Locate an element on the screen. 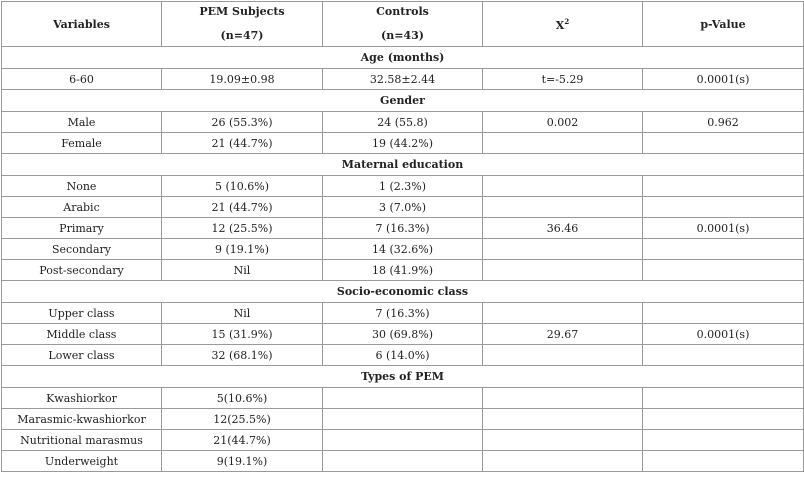 Image resolution: width=804 pixels, height=482 pixels. controls-cell: 18 (41.9%) is located at coordinates (402, 270).